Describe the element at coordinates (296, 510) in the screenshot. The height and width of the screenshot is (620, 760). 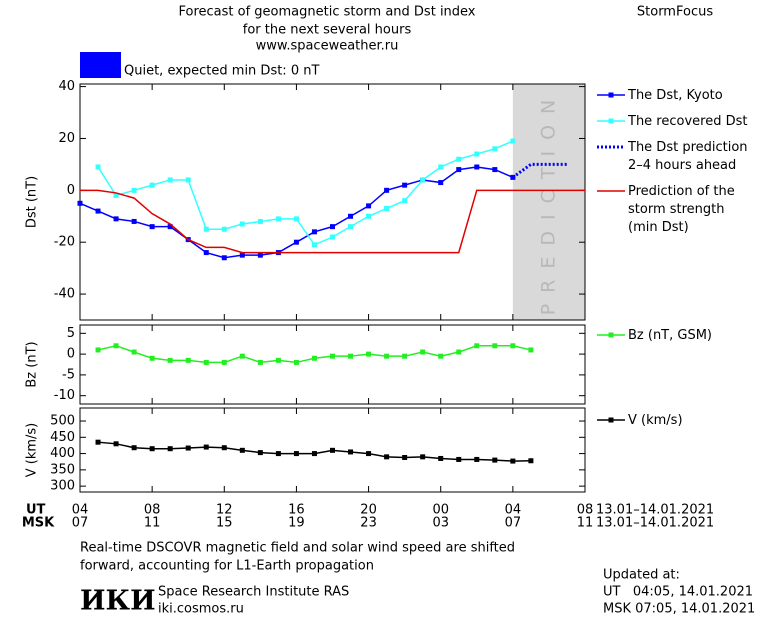
I see `x-tick-label: 16` at that location.